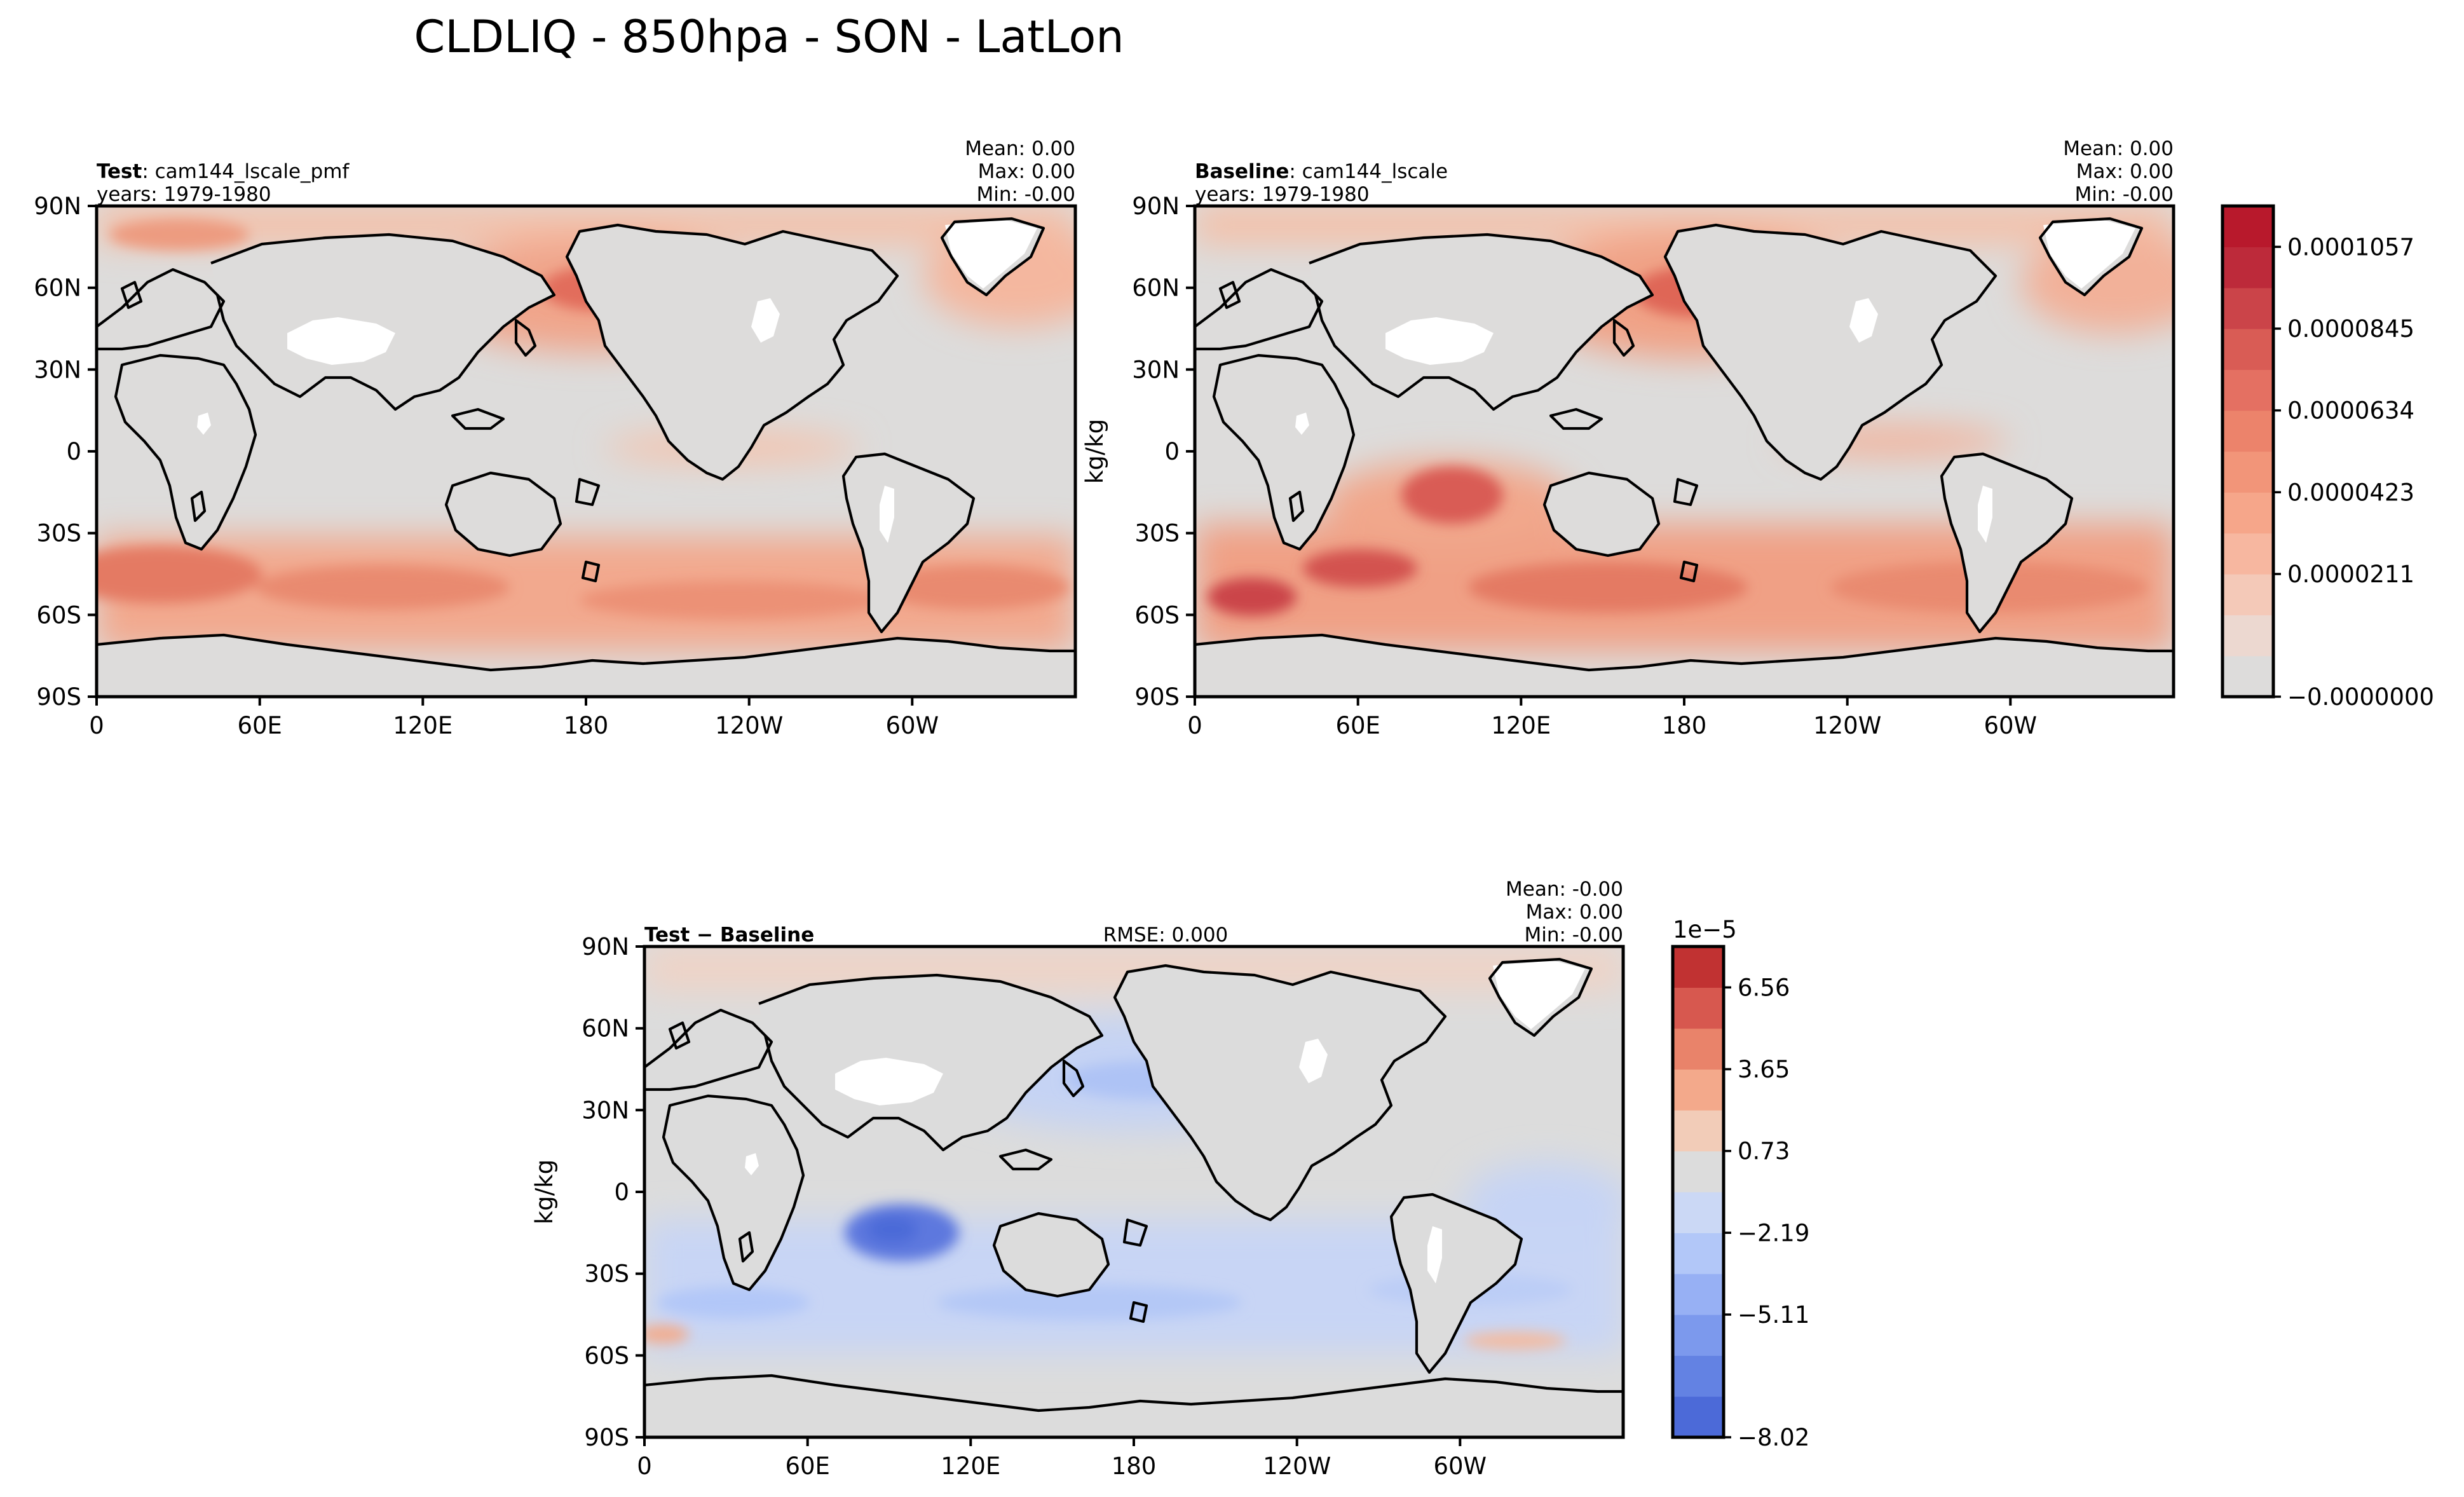 The width and height of the screenshot is (2464, 1497). What do you see at coordinates (2360, 697) in the screenshot?
I see `colorbar-tick-label: −0.0000000` at bounding box center [2360, 697].